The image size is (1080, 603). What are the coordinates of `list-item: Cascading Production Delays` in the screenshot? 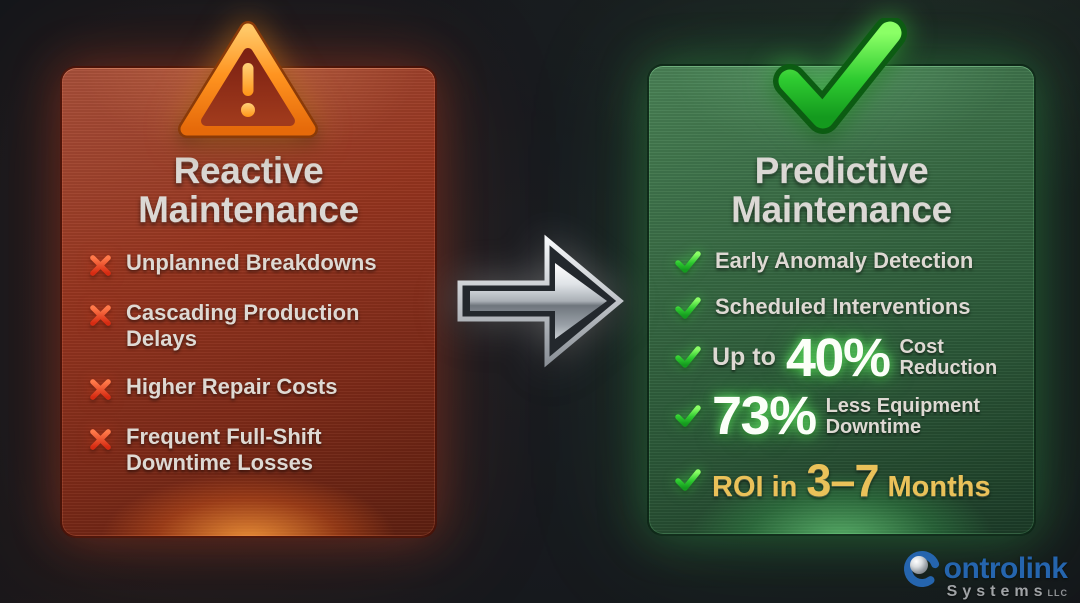 It's located at (254, 326).